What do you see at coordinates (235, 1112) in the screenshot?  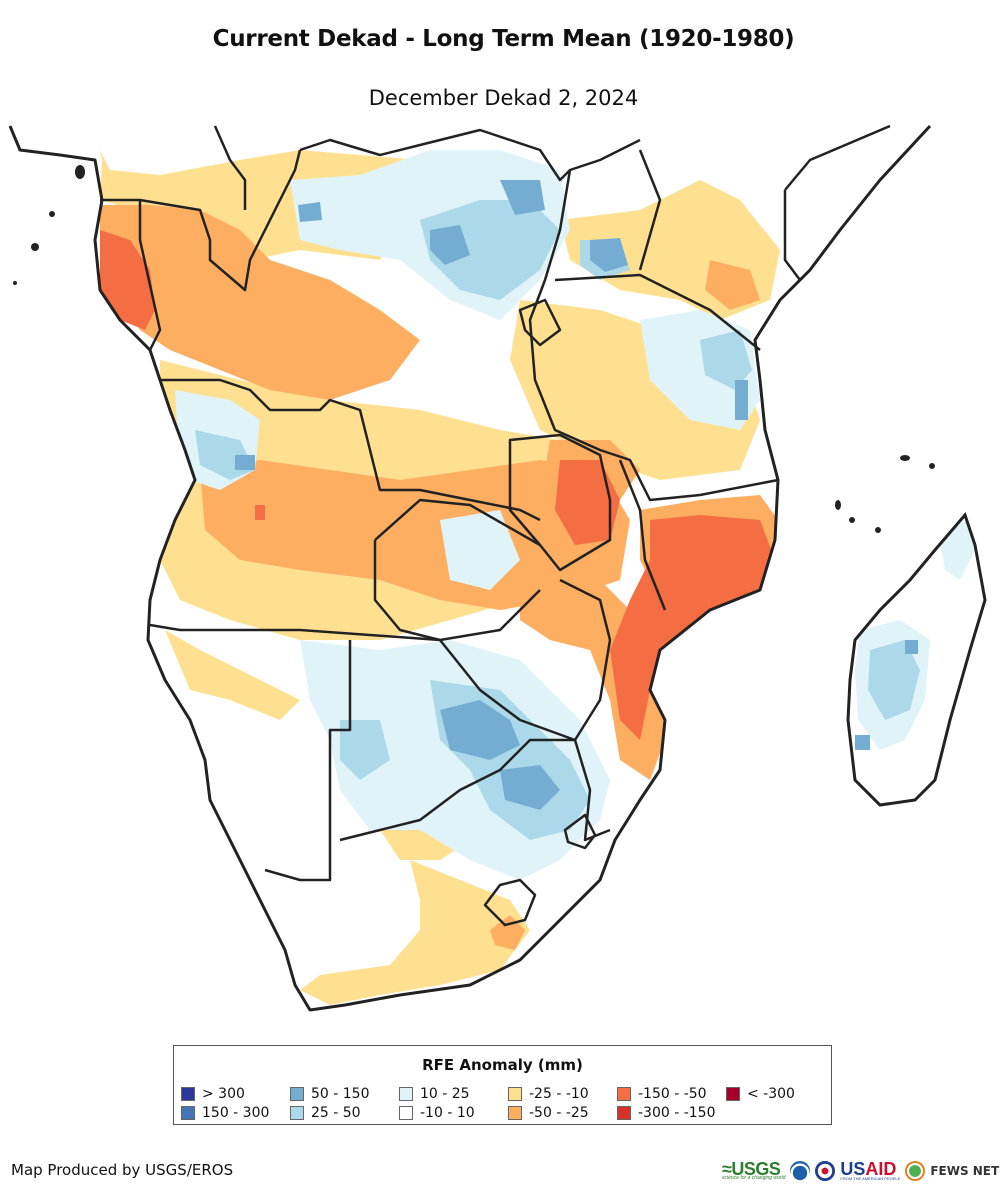 I see `legend-item: 150 - 300` at bounding box center [235, 1112].